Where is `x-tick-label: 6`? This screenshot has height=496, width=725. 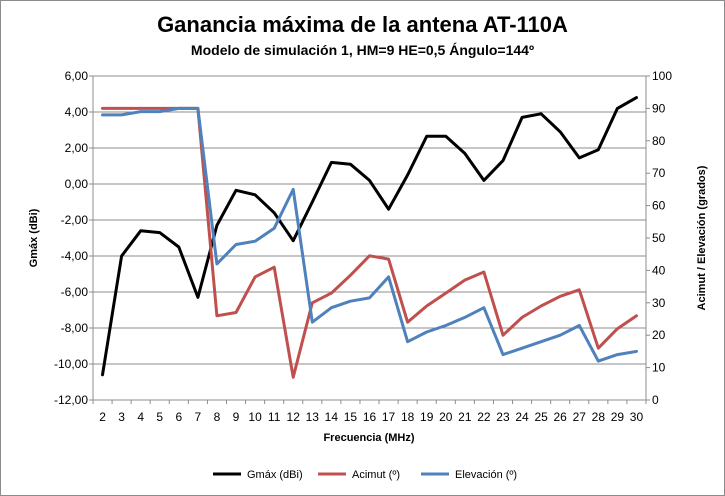 x-tick-label: 6 is located at coordinates (178, 417).